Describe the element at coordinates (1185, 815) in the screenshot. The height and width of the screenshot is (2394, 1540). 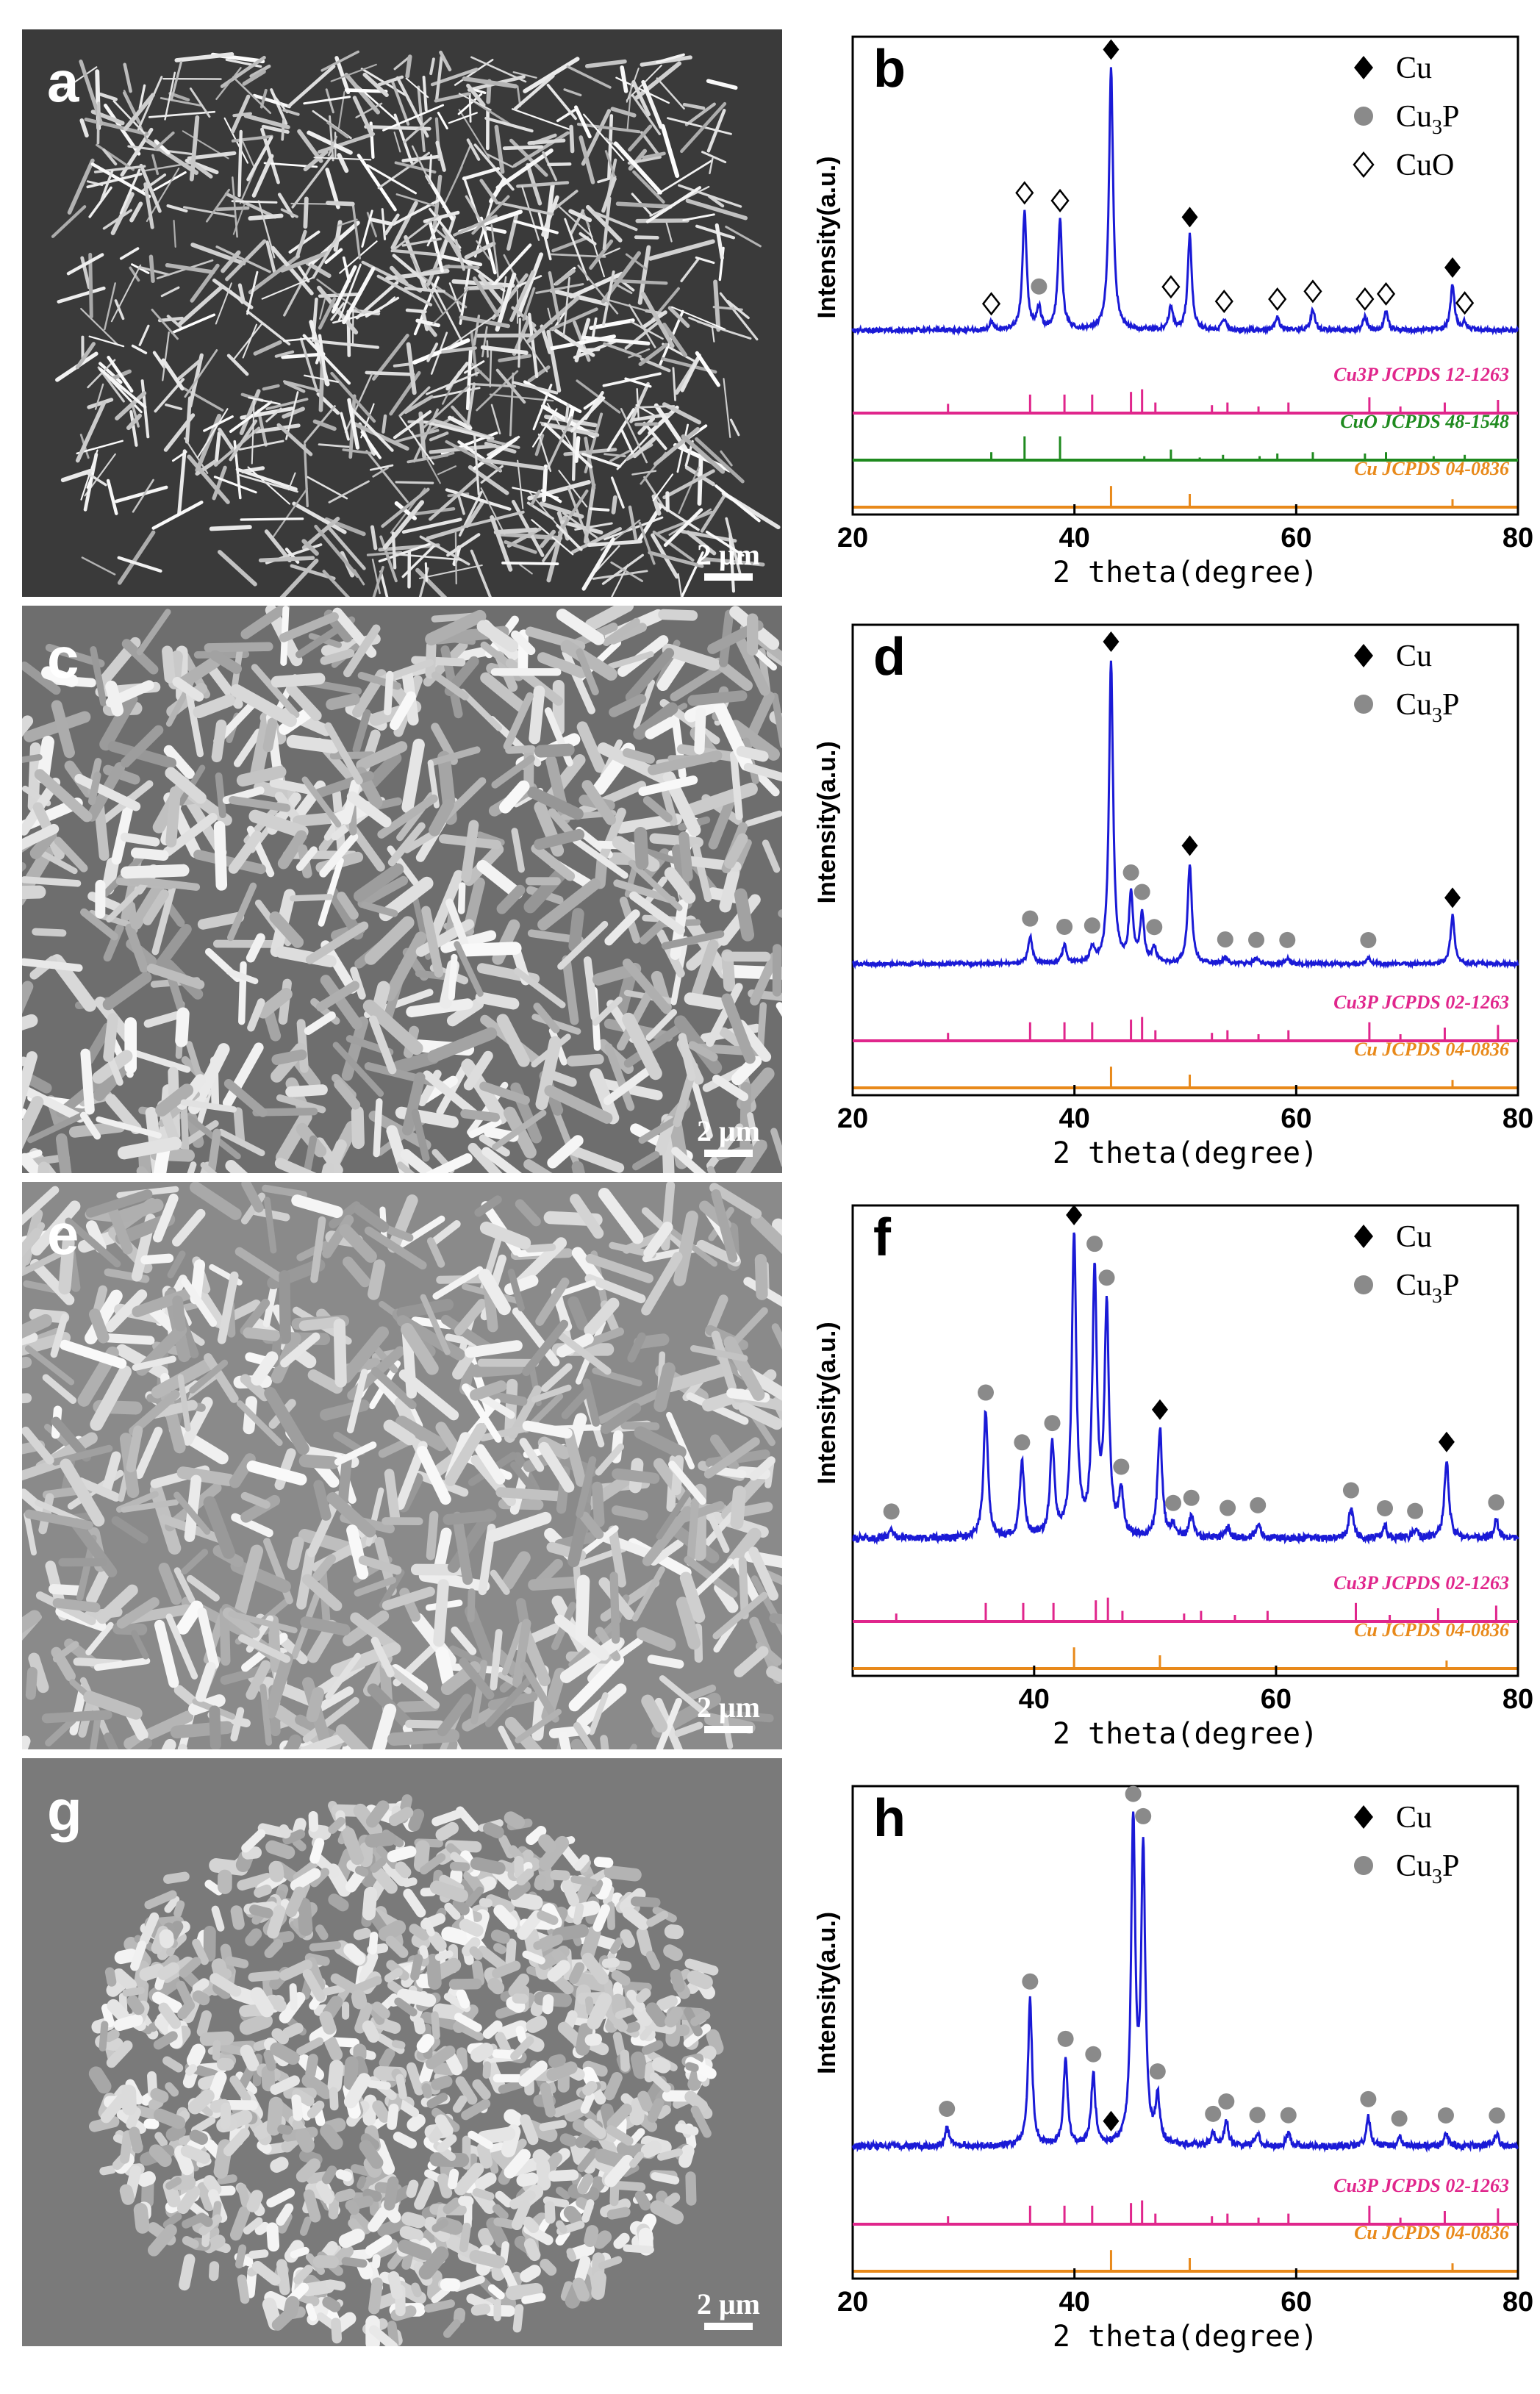
I see `xrd-pattern-line` at that location.